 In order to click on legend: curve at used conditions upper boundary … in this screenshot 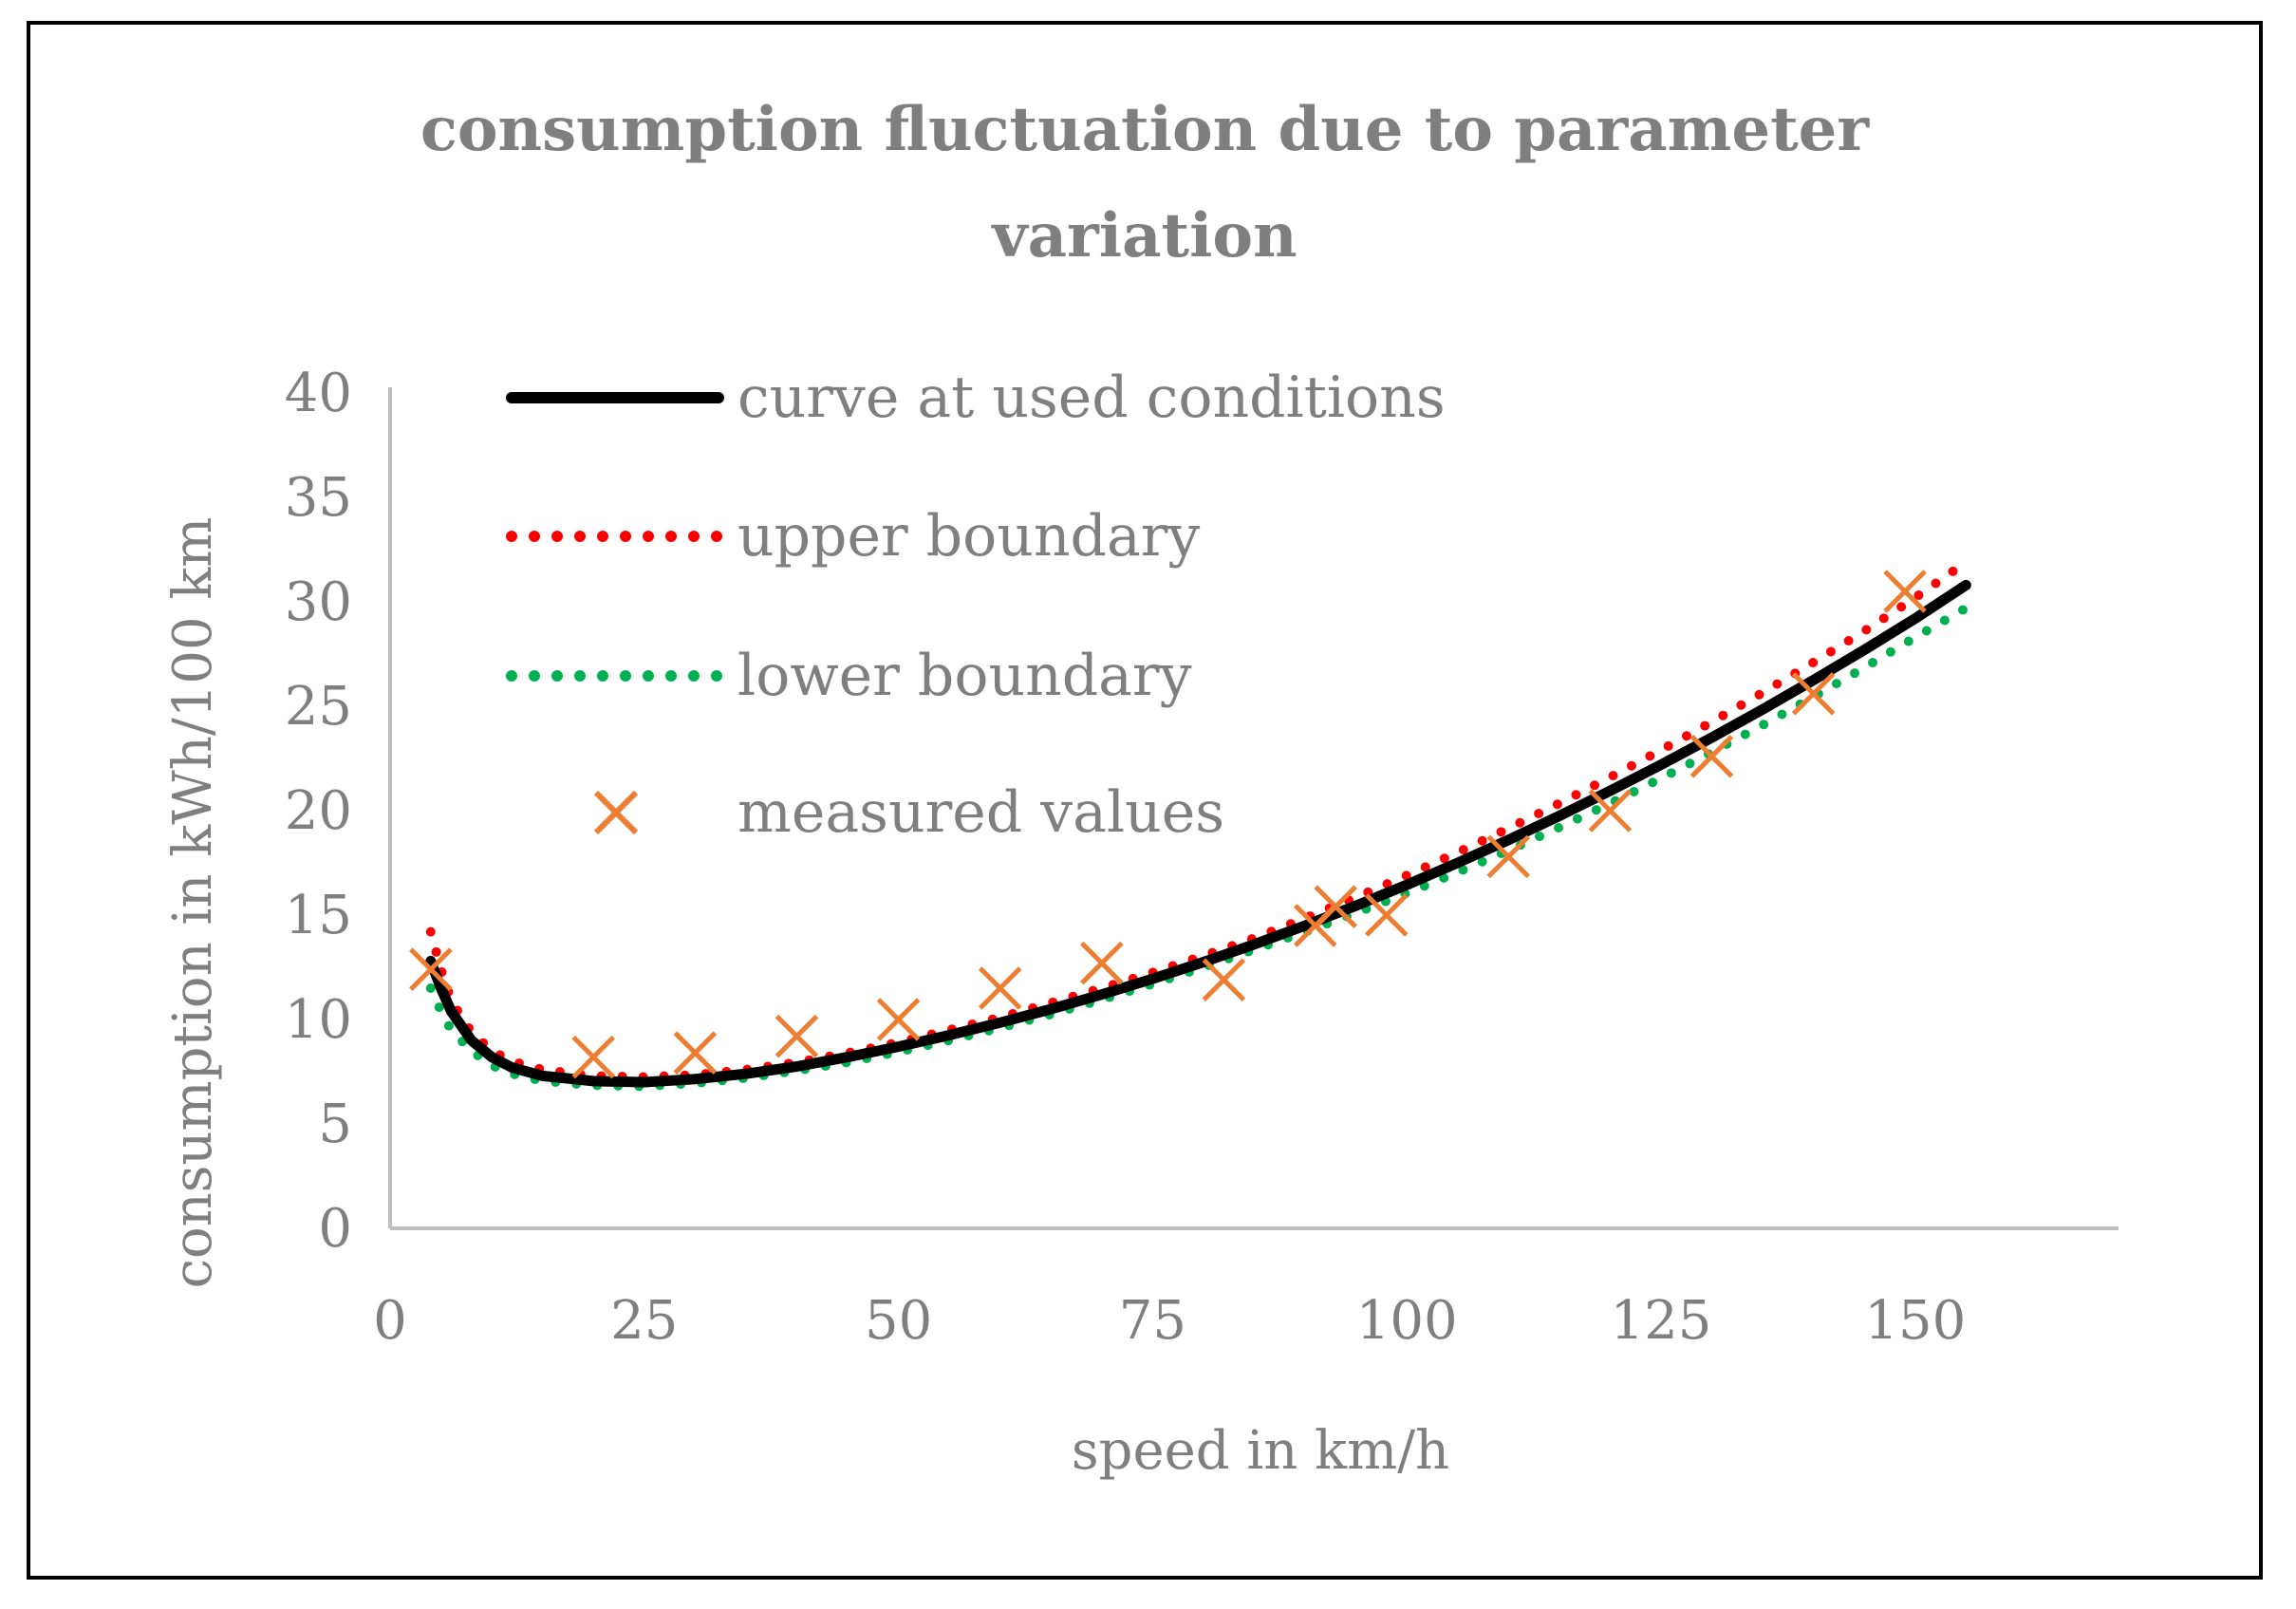, I will do `click(976, 605)`.